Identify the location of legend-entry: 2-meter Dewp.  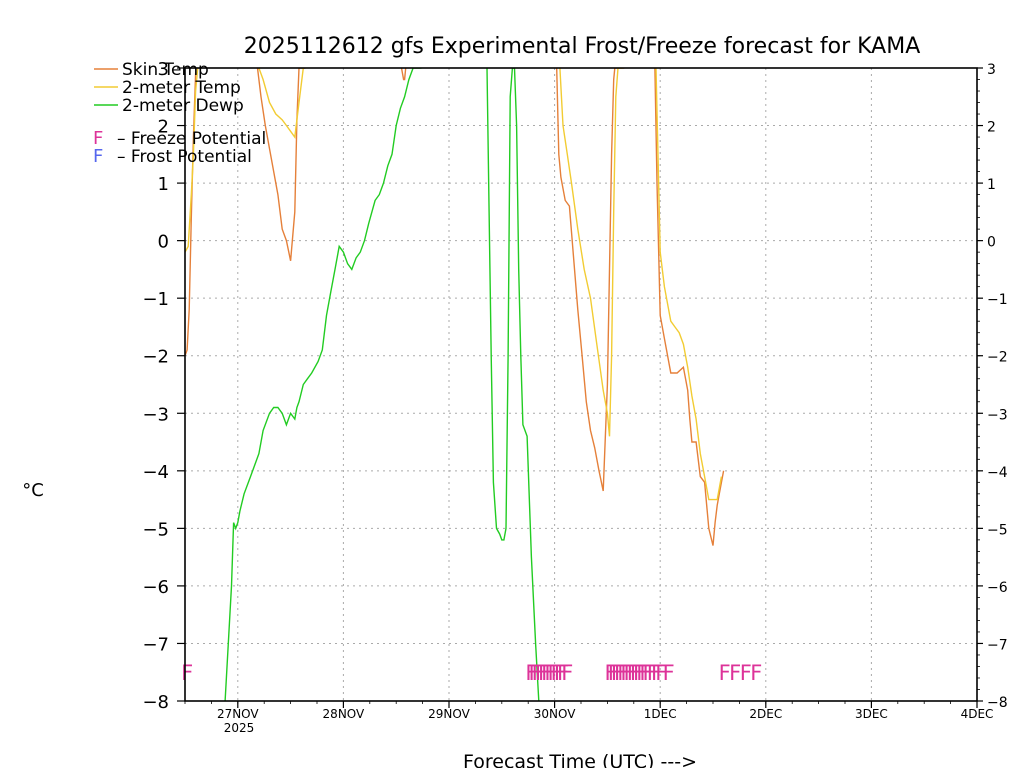
(183, 106).